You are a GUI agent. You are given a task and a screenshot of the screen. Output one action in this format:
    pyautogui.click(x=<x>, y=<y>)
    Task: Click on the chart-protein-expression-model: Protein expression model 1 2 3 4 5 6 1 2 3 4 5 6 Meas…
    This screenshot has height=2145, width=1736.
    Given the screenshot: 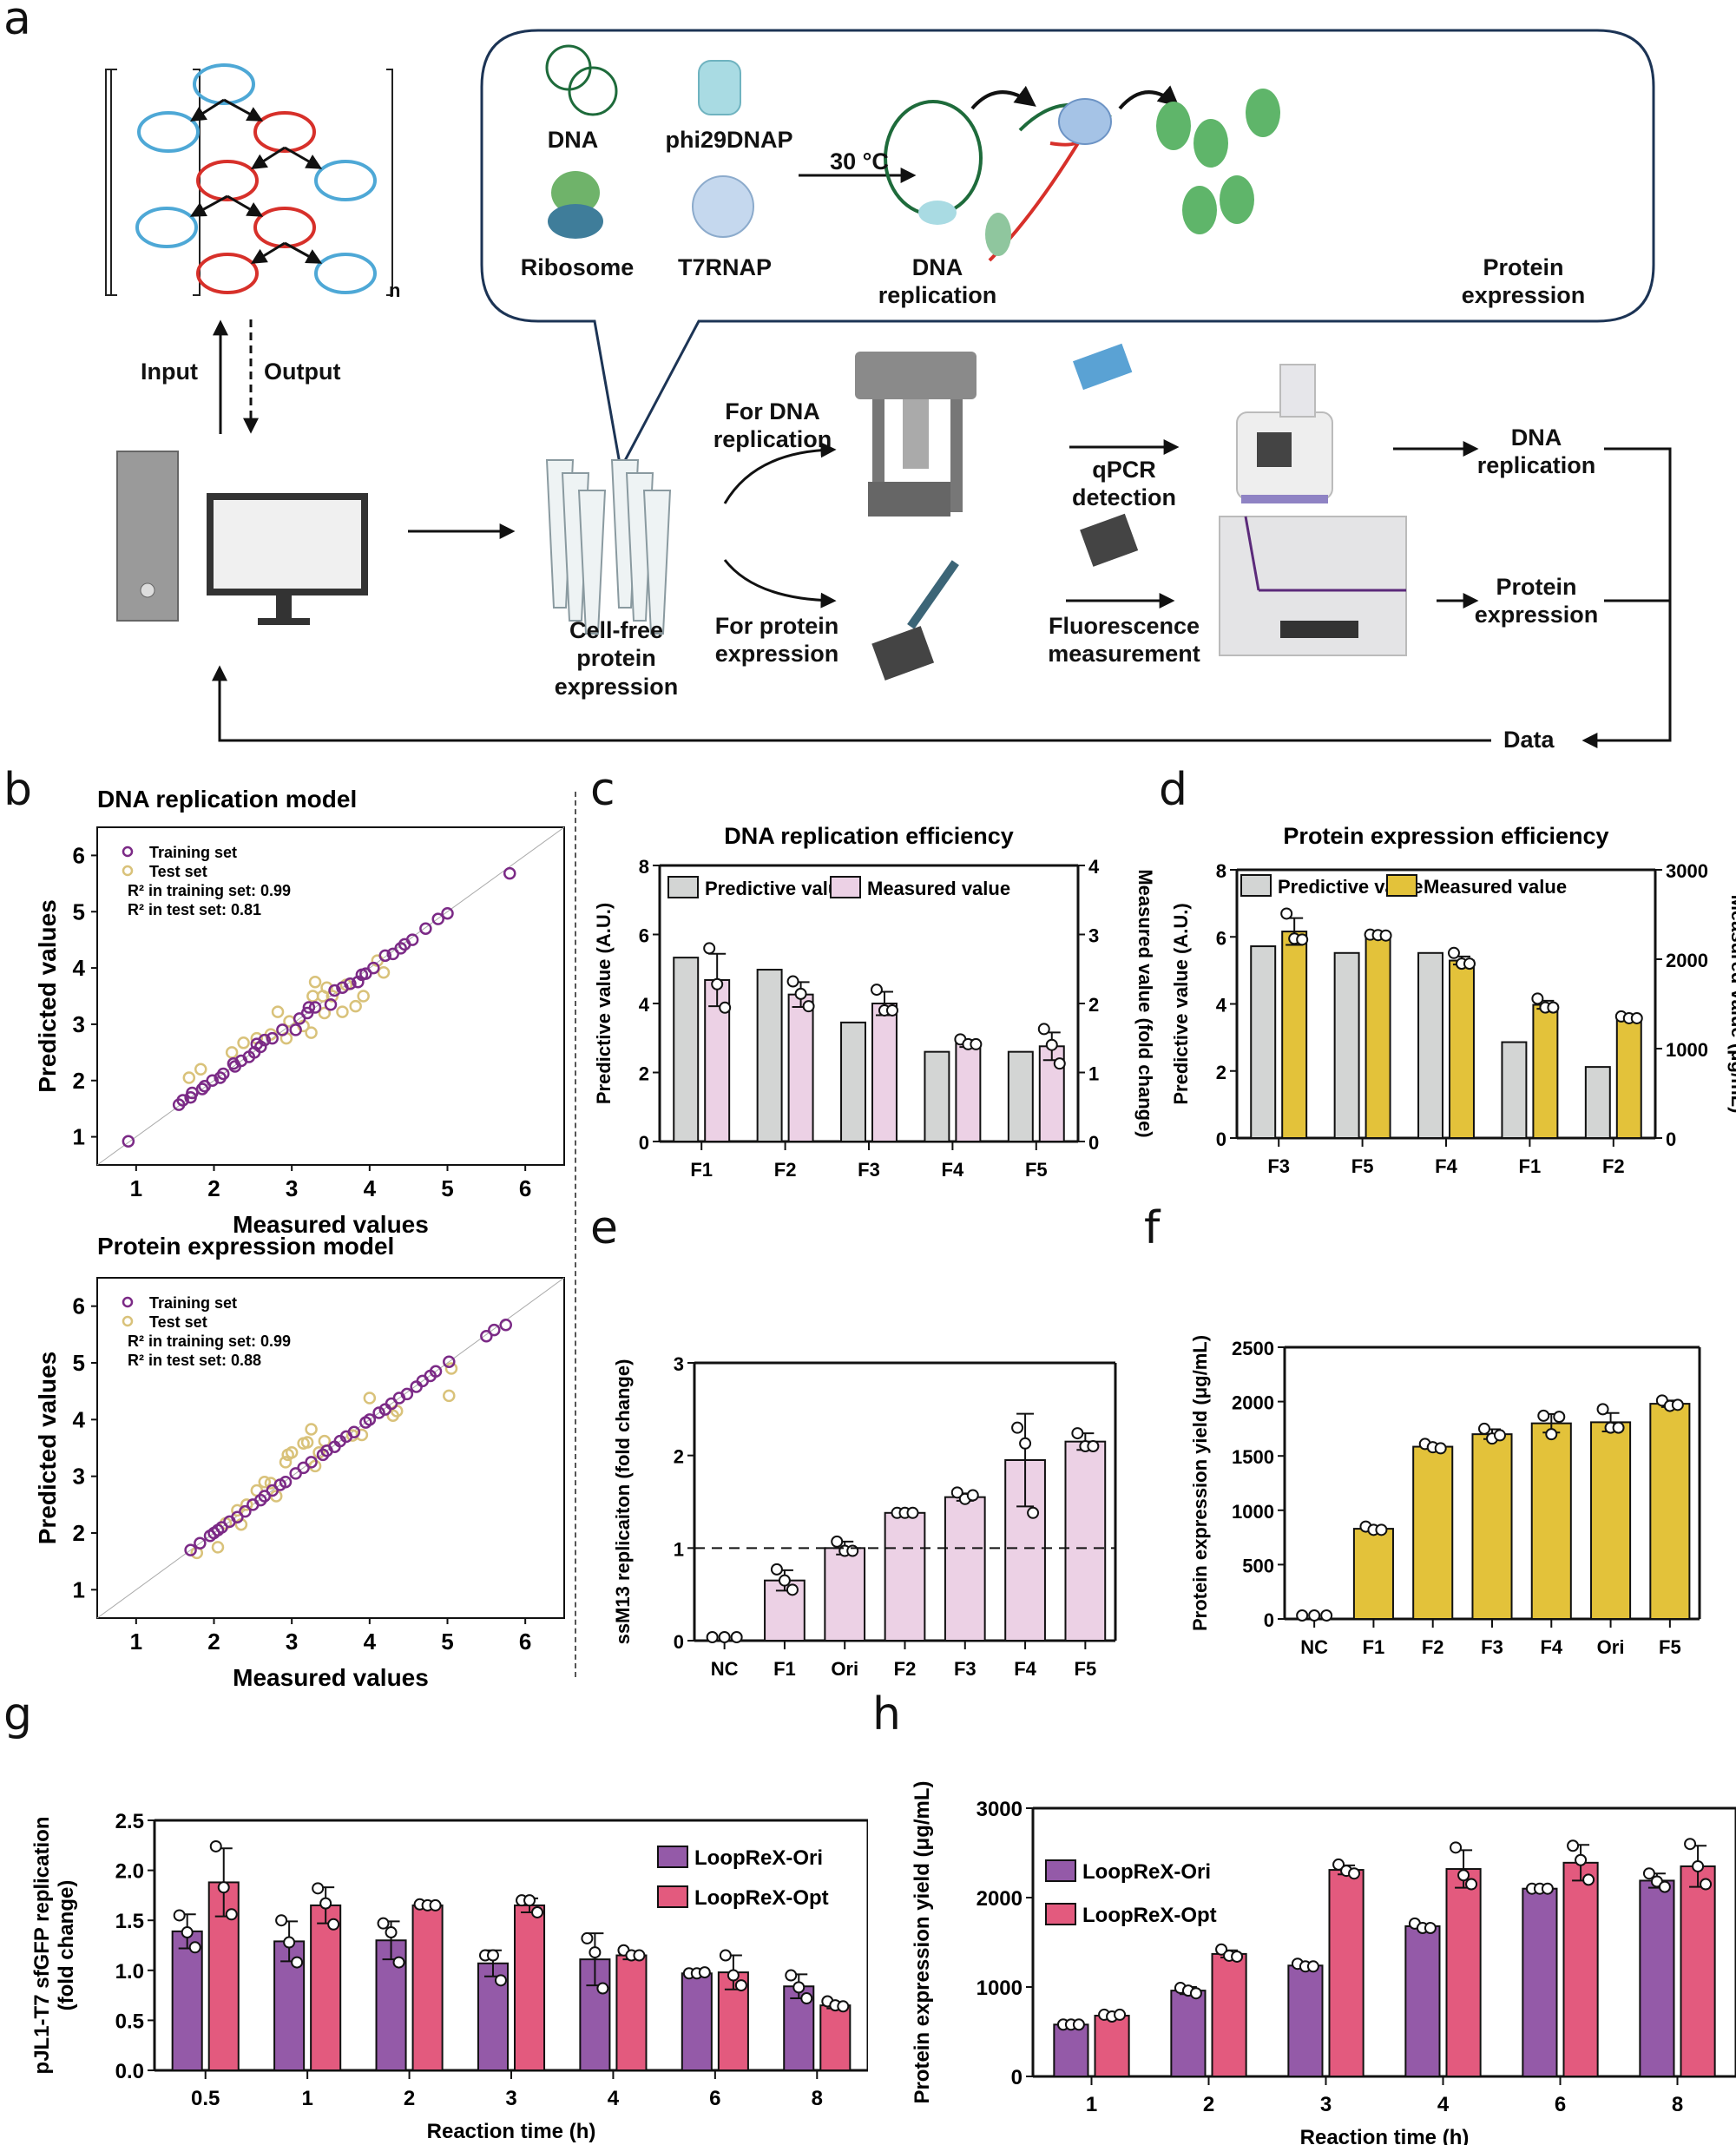 What is the action you would take?
    pyautogui.click(x=299, y=1462)
    